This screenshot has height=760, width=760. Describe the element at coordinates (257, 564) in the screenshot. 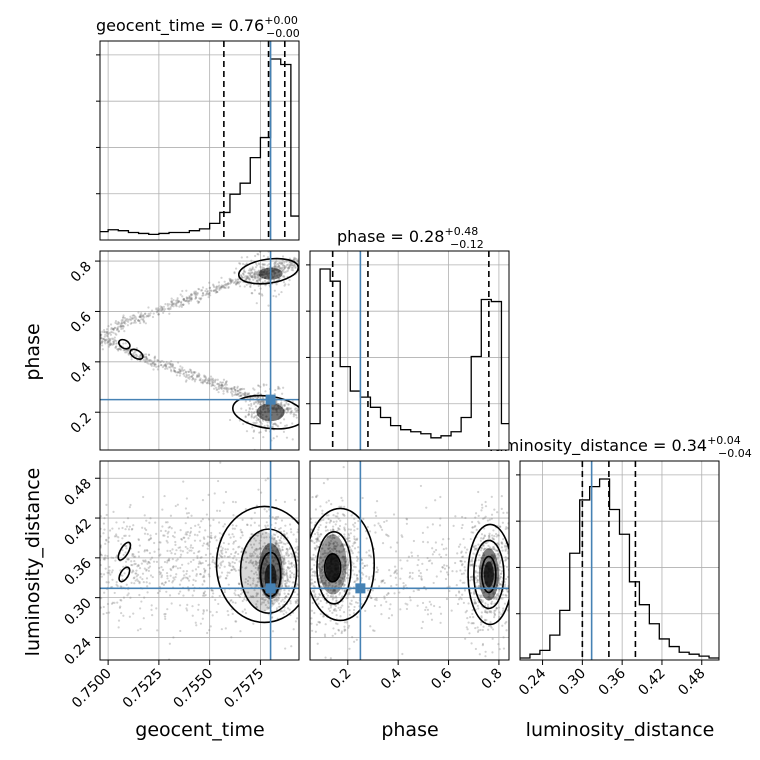

I see `contour-line` at that location.